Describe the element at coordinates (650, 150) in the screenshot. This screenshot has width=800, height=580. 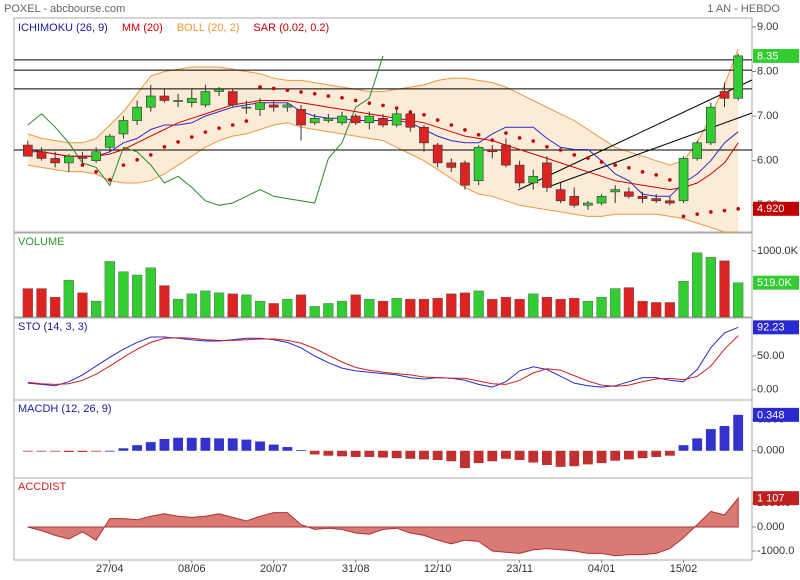
I see `trend-line` at that location.